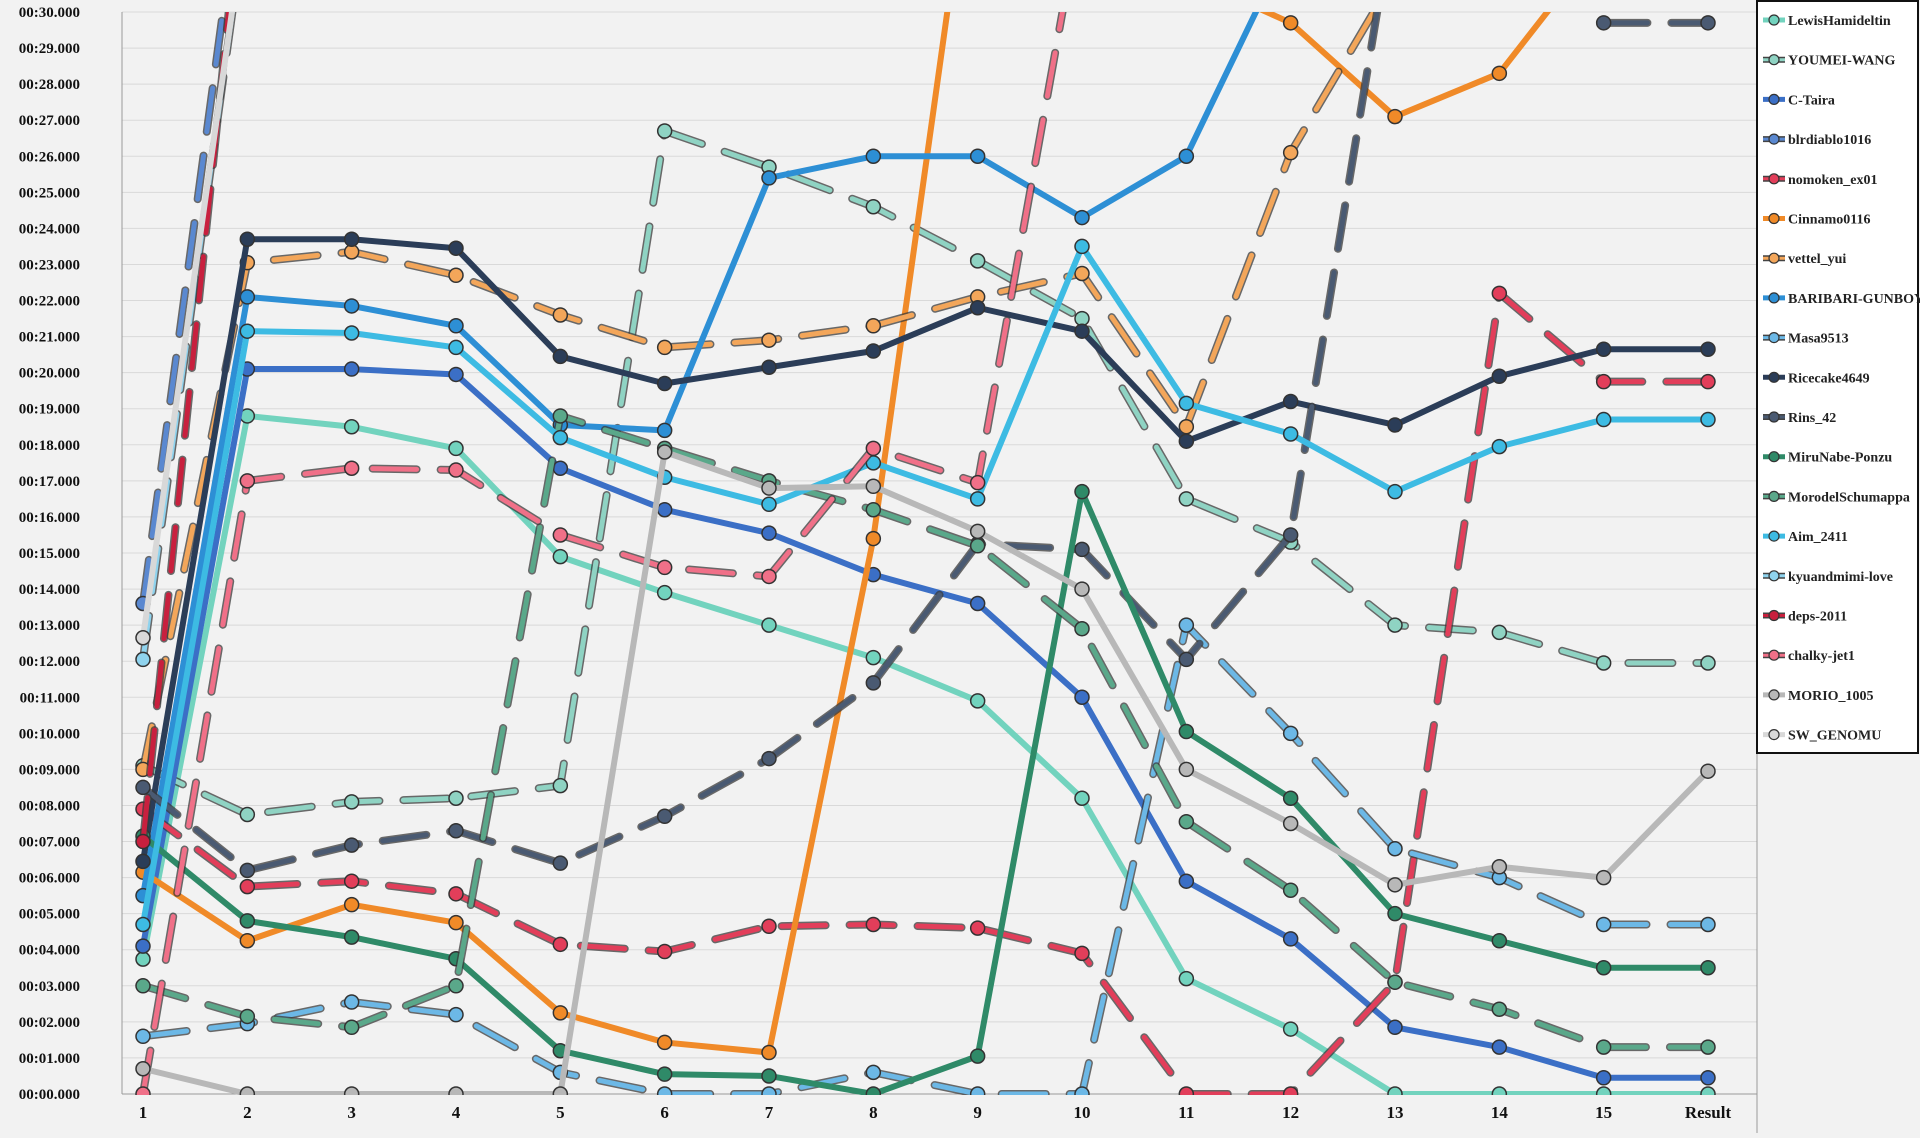 Image resolution: width=1920 pixels, height=1138 pixels. I want to click on legend-item: blrdiablo1016, so click(1817, 140).